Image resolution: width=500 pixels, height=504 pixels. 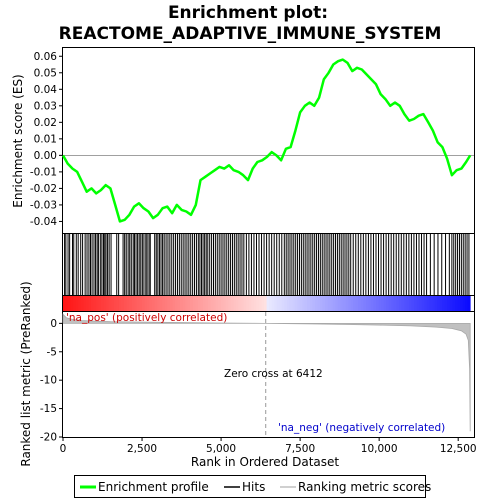 I want to click on metric-y-tick-label: -10, so click(x=48, y=381).